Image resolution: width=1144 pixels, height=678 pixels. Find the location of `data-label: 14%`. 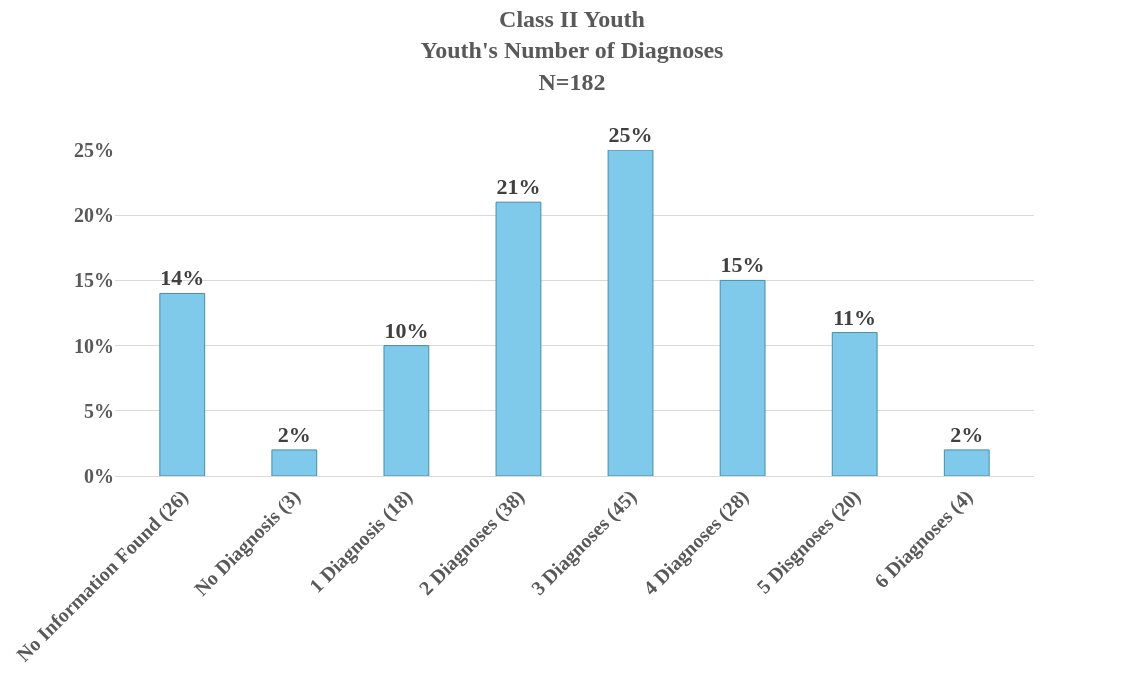

data-label: 14% is located at coordinates (182, 278).